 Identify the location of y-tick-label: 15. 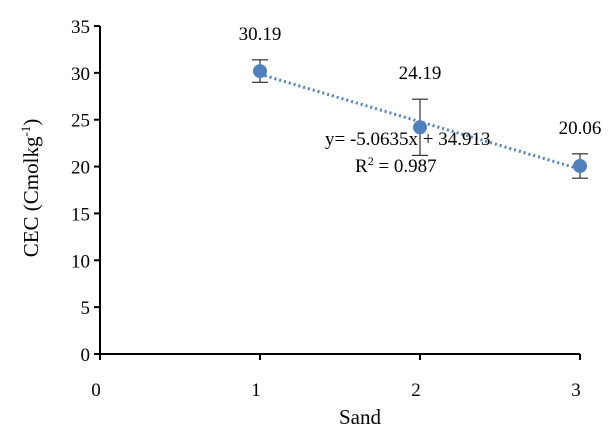
(80, 214).